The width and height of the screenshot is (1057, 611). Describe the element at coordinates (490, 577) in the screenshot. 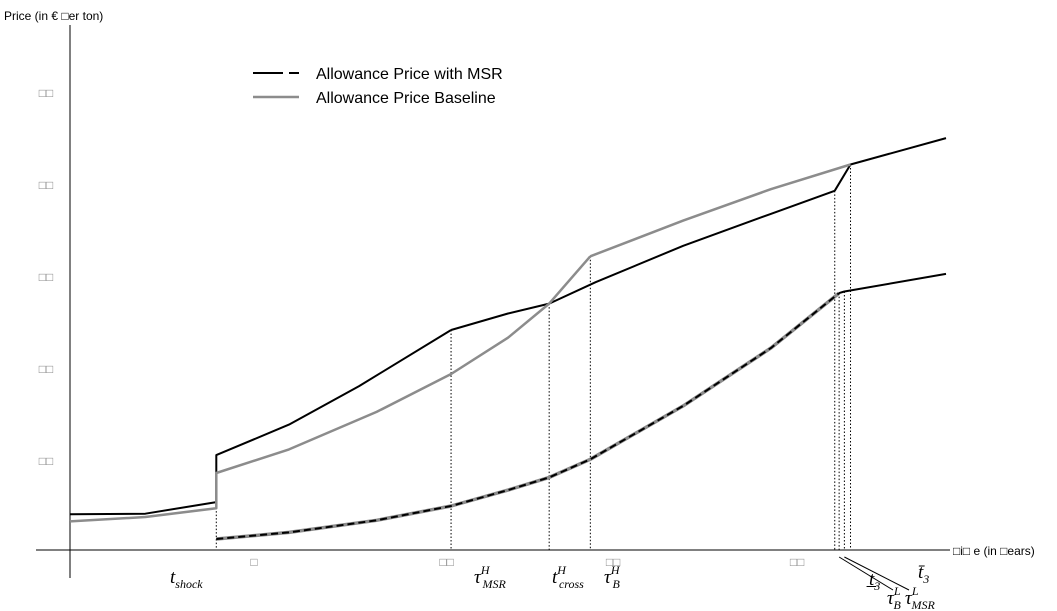

I see `marker-label: τH MSR` at that location.